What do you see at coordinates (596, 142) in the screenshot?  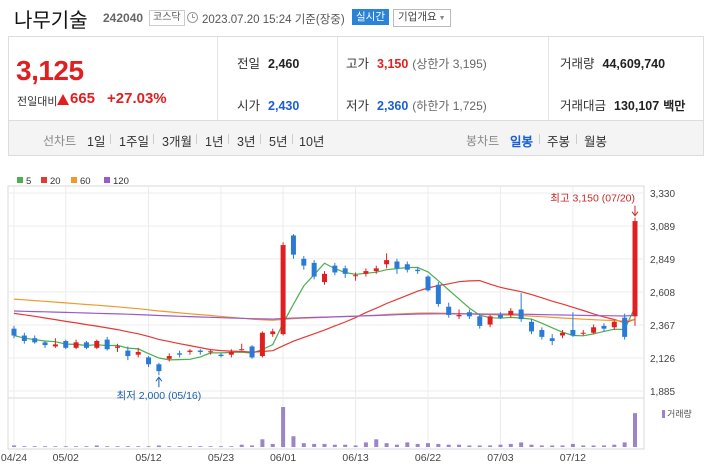 I see `tab-monthly: 월봉` at bounding box center [596, 142].